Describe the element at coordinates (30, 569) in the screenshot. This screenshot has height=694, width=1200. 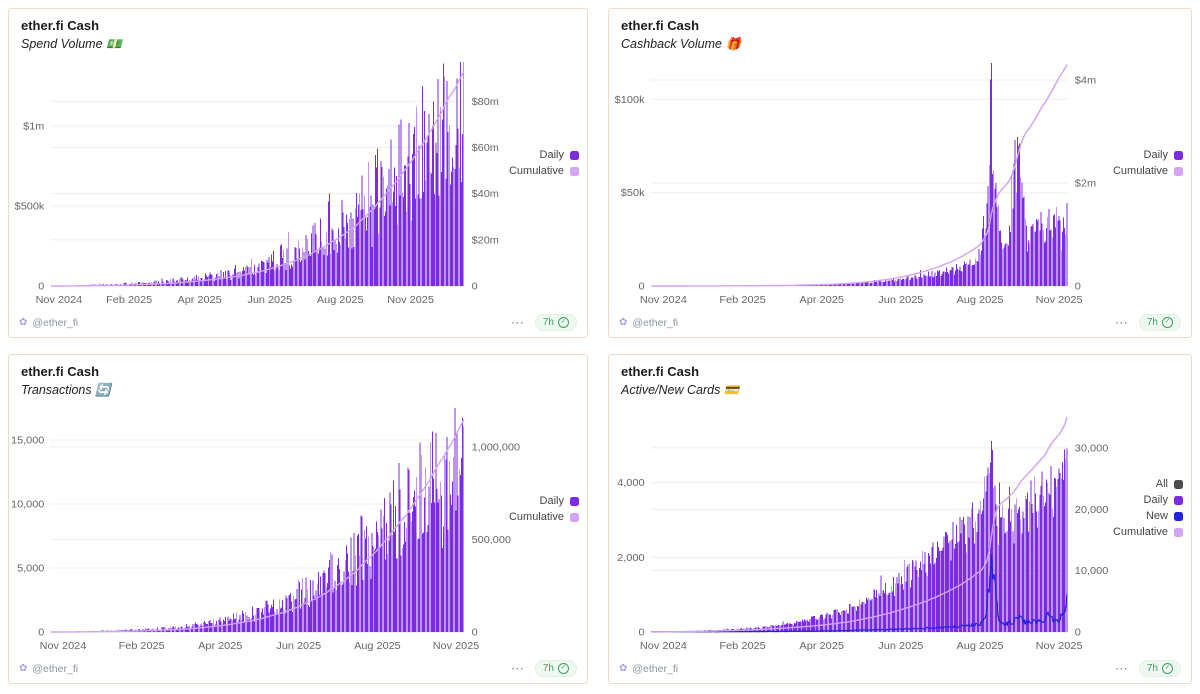
I see `svg-text: 5,000` at that location.